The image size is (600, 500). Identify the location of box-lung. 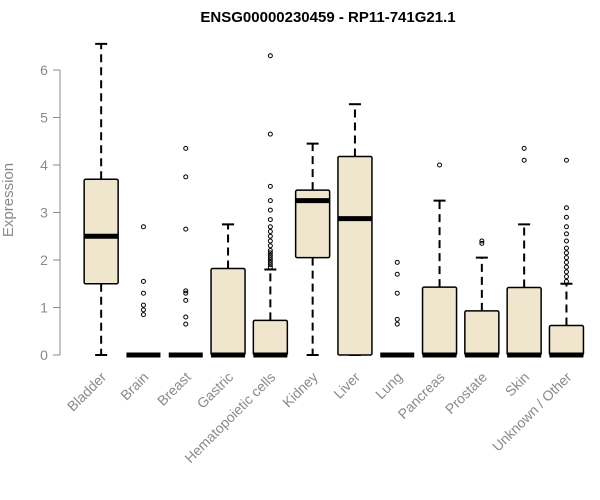
(397, 308).